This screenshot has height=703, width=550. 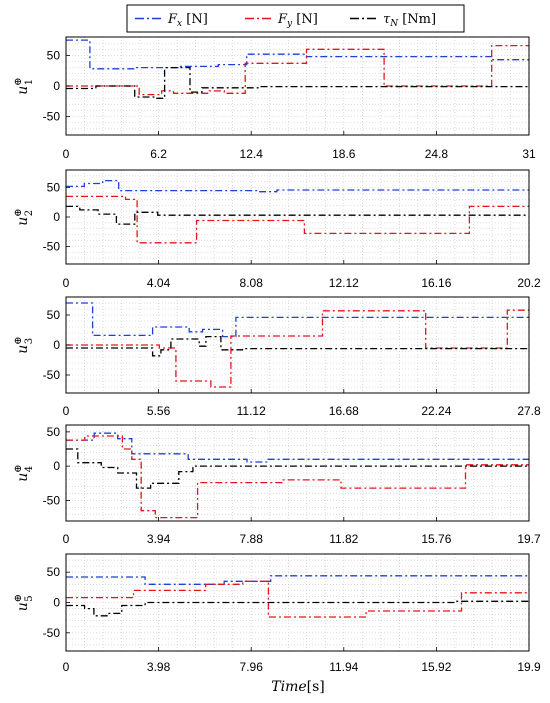 What do you see at coordinates (252, 154) in the screenshot?
I see `x-tick-label: 12.4` at bounding box center [252, 154].